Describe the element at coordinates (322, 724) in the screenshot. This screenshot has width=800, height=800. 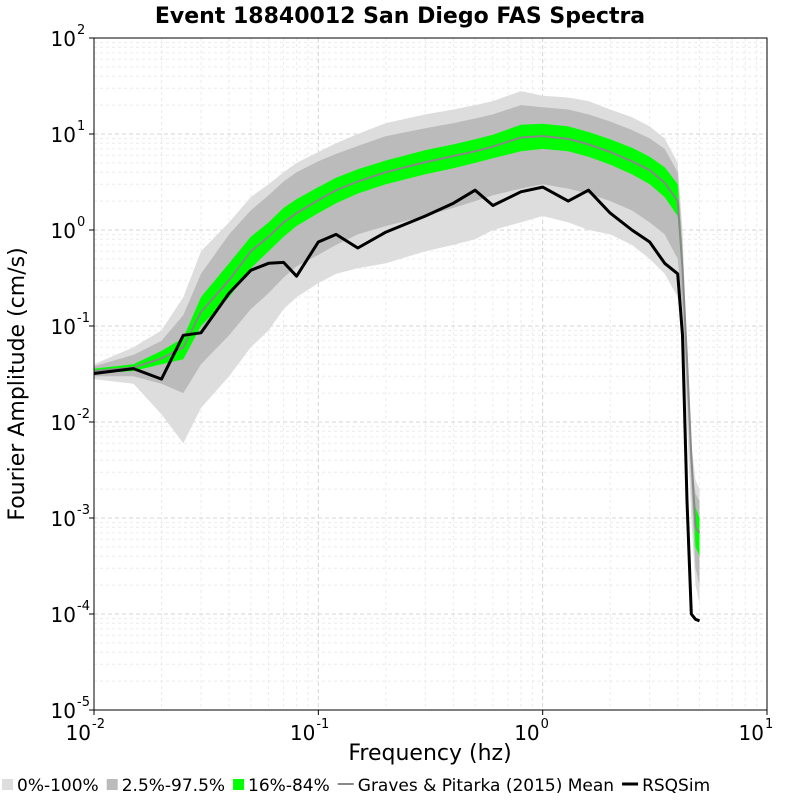
I see `x-tick-exponent: -1` at that location.